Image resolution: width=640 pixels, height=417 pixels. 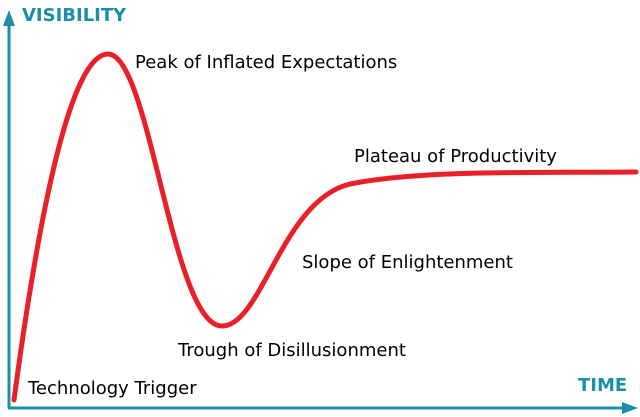 I want to click on phase-label-peak: Peak of Inflated Expectations, so click(x=266, y=62).